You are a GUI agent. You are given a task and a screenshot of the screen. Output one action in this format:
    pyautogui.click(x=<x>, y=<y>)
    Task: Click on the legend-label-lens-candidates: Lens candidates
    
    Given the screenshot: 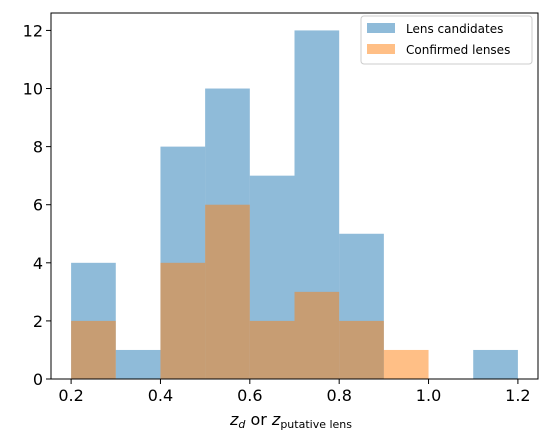 What is the action you would take?
    pyautogui.click(x=454, y=29)
    